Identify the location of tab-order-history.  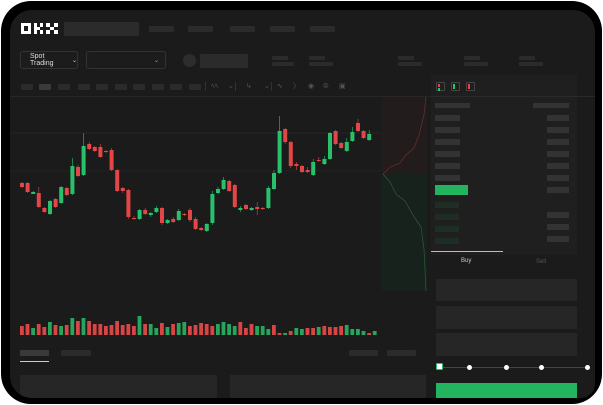
(76, 353).